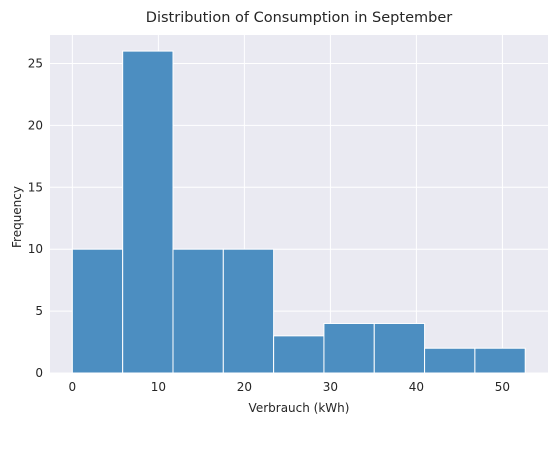 The height and width of the screenshot is (453, 560). I want to click on chart-title: Distribution of Consumption in September, so click(299, 18).